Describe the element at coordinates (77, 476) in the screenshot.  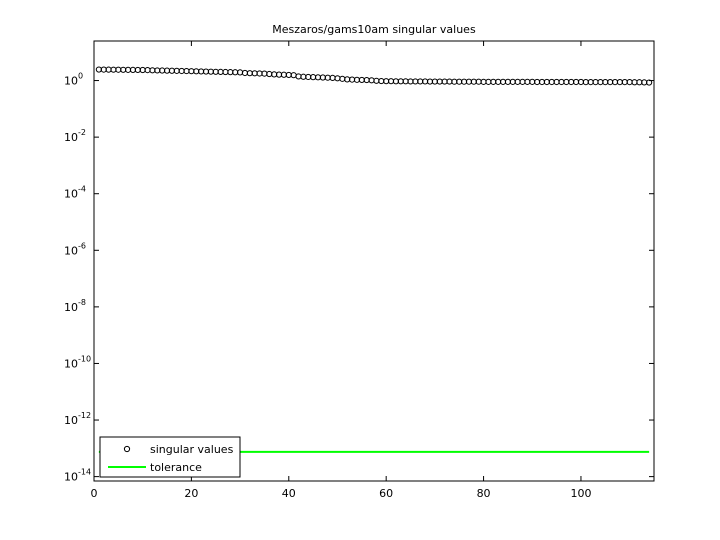
I see `y-tick-label: 10⁻¹⁴` at that location.